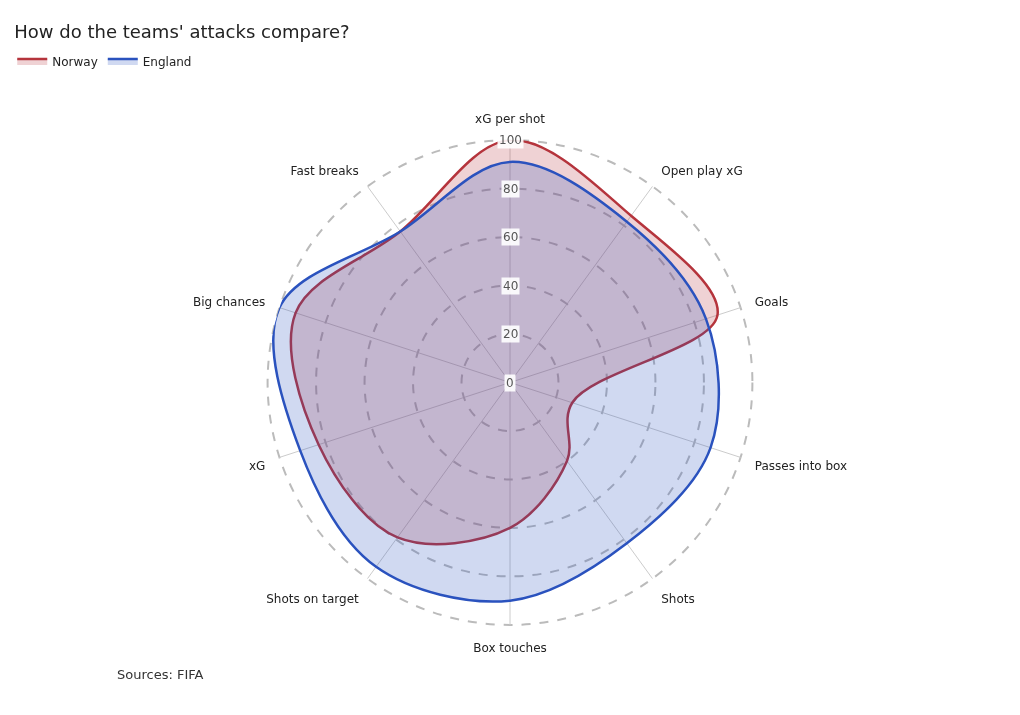 This screenshot has height=715, width=1020. What do you see at coordinates (510, 647) in the screenshot?
I see `spoke-label: Box touches` at bounding box center [510, 647].